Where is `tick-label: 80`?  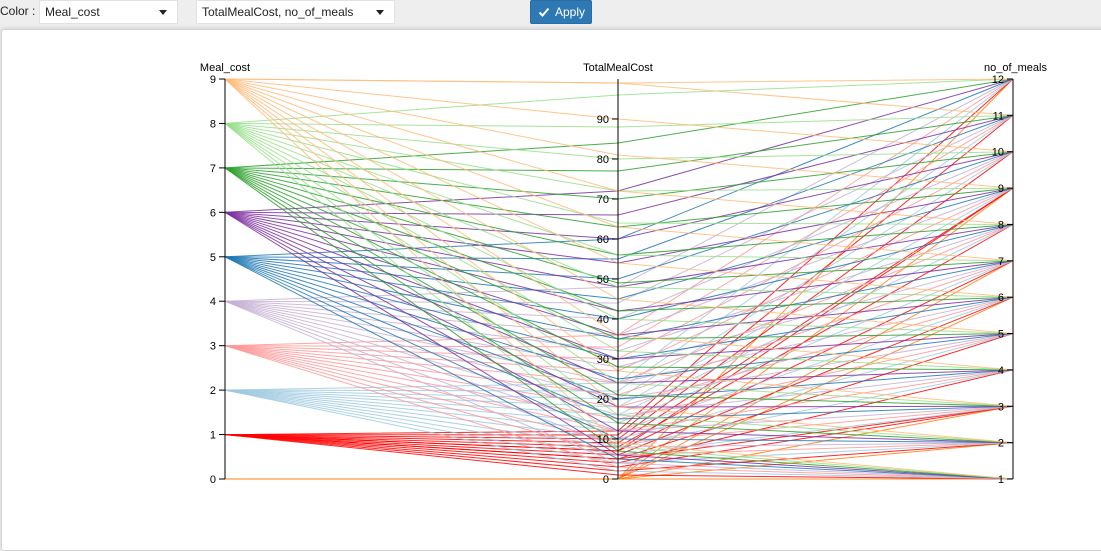 tick-label: 80 is located at coordinates (603, 160).